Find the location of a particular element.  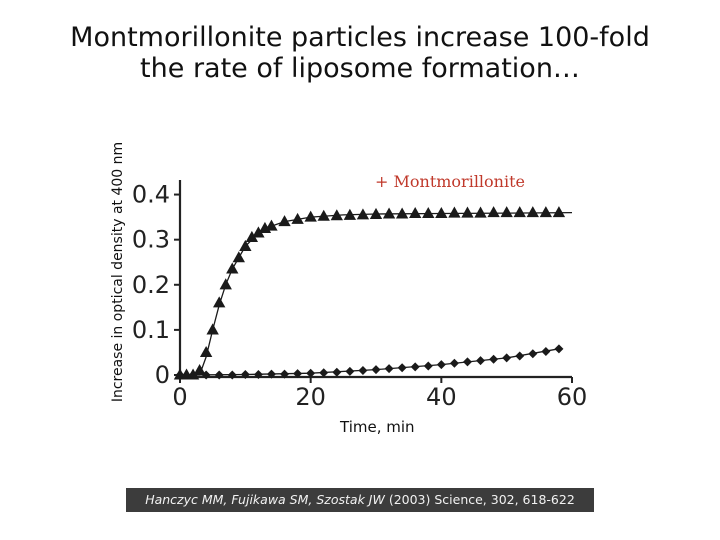

y-tick-label: 0.3 is located at coordinates (151, 240).